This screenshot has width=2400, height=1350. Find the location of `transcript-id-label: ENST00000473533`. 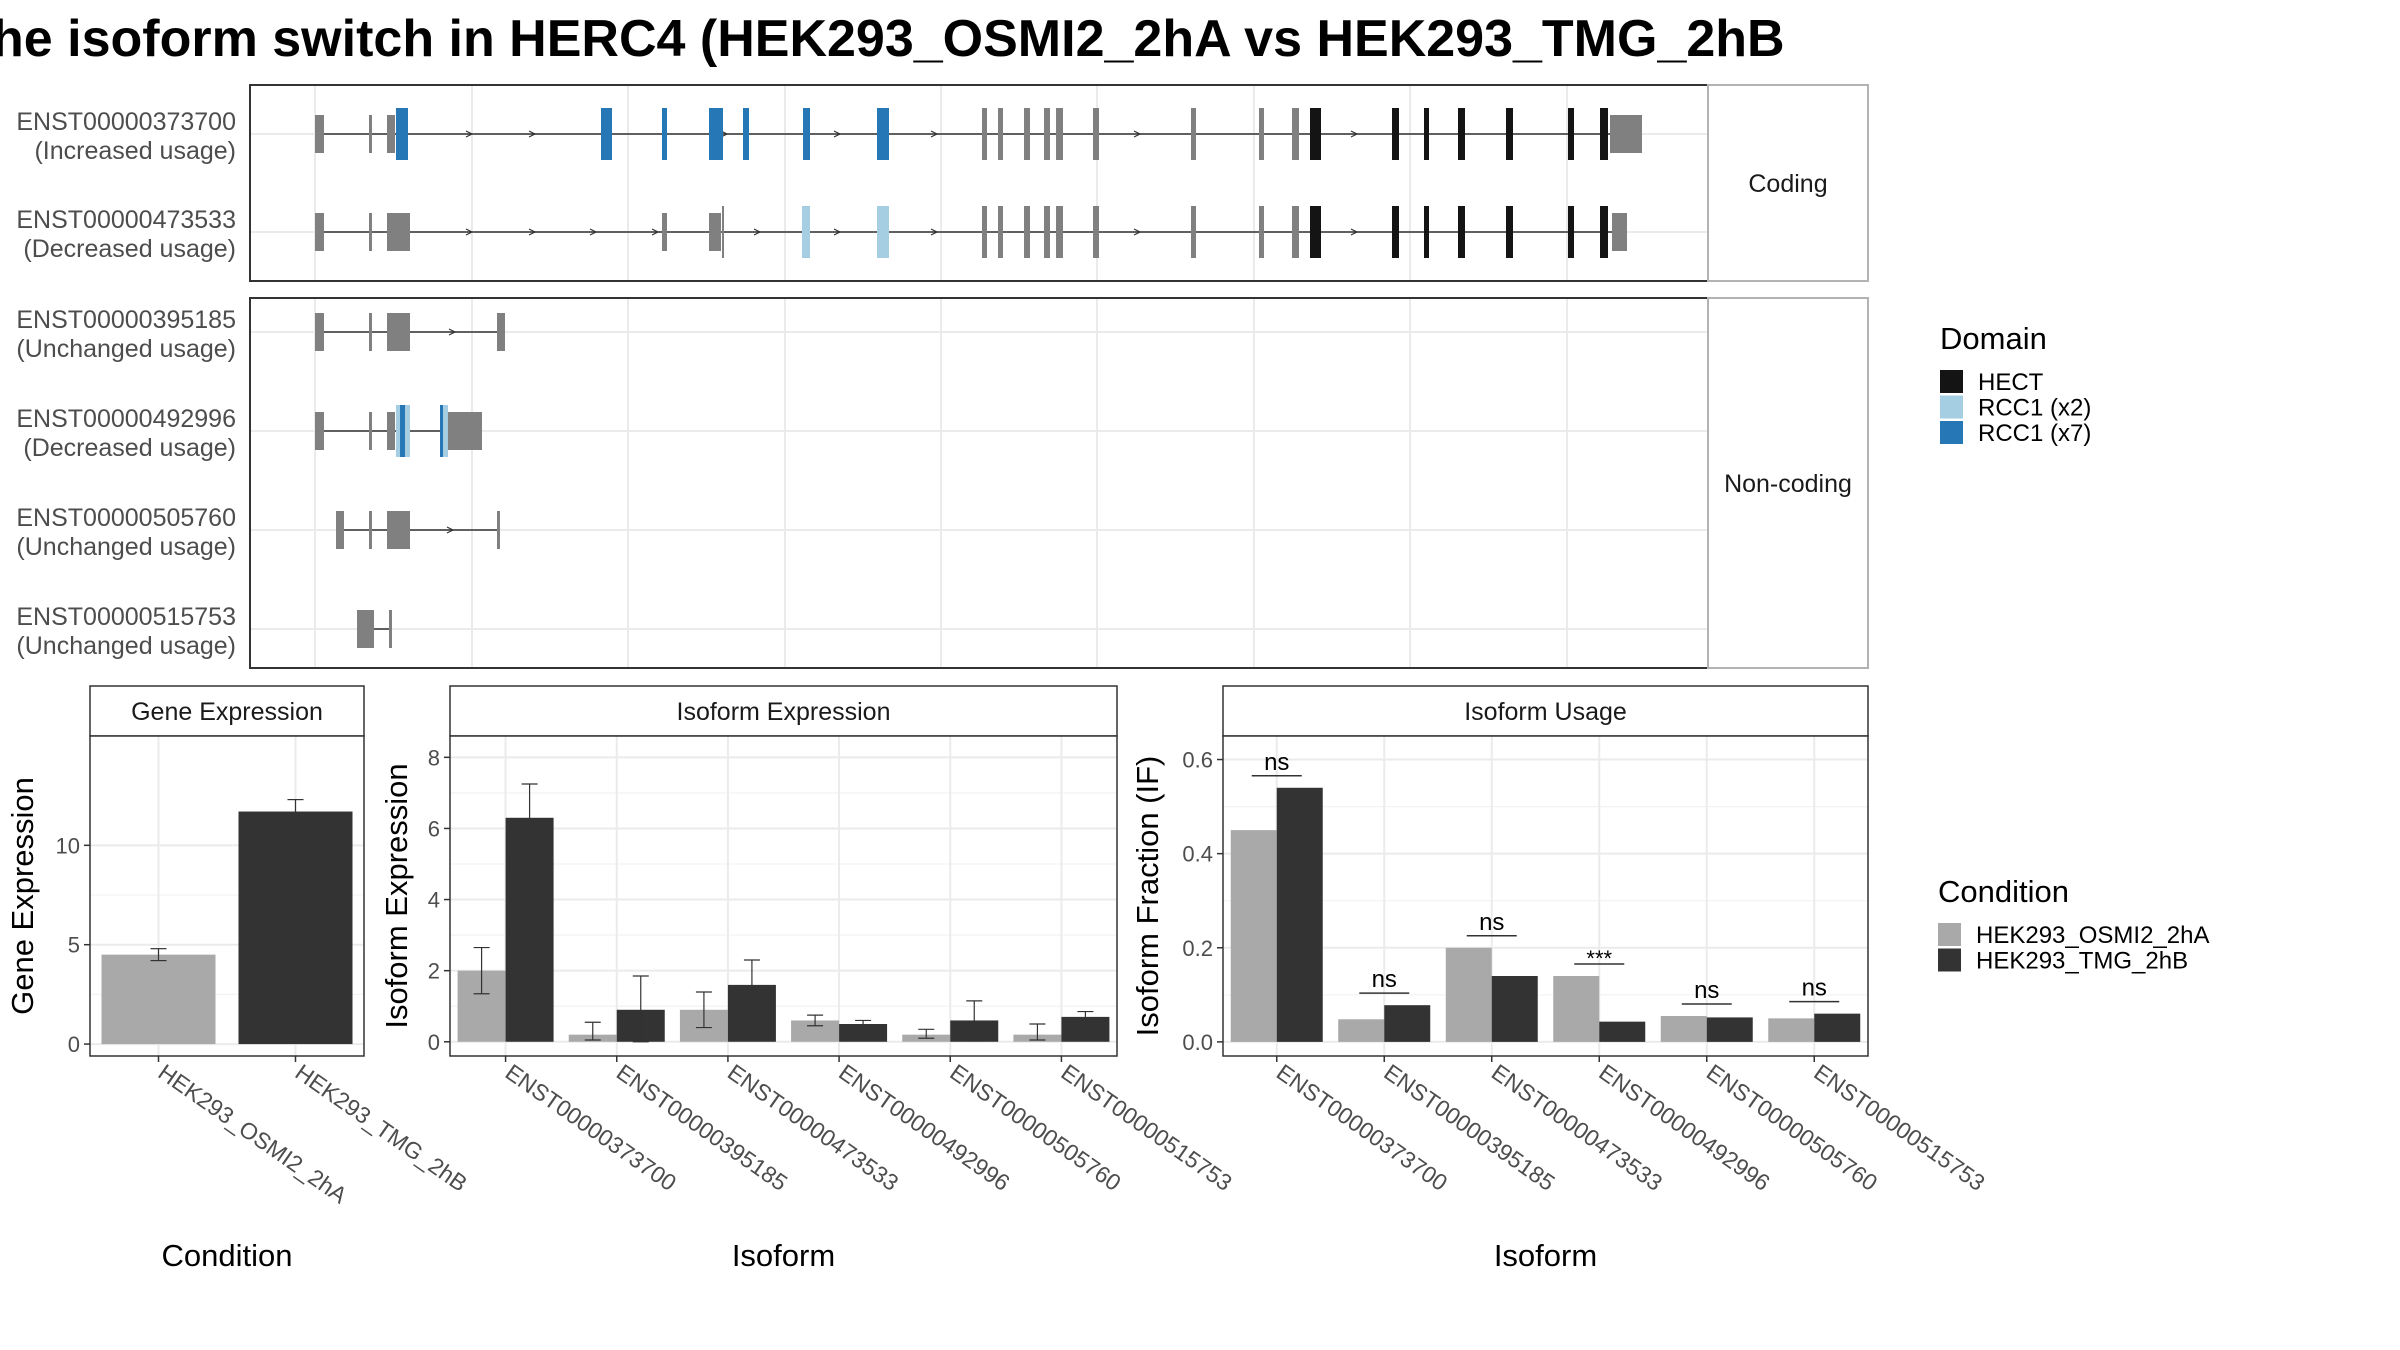

transcript-id-label: ENST00000473533 is located at coordinates (126, 220).